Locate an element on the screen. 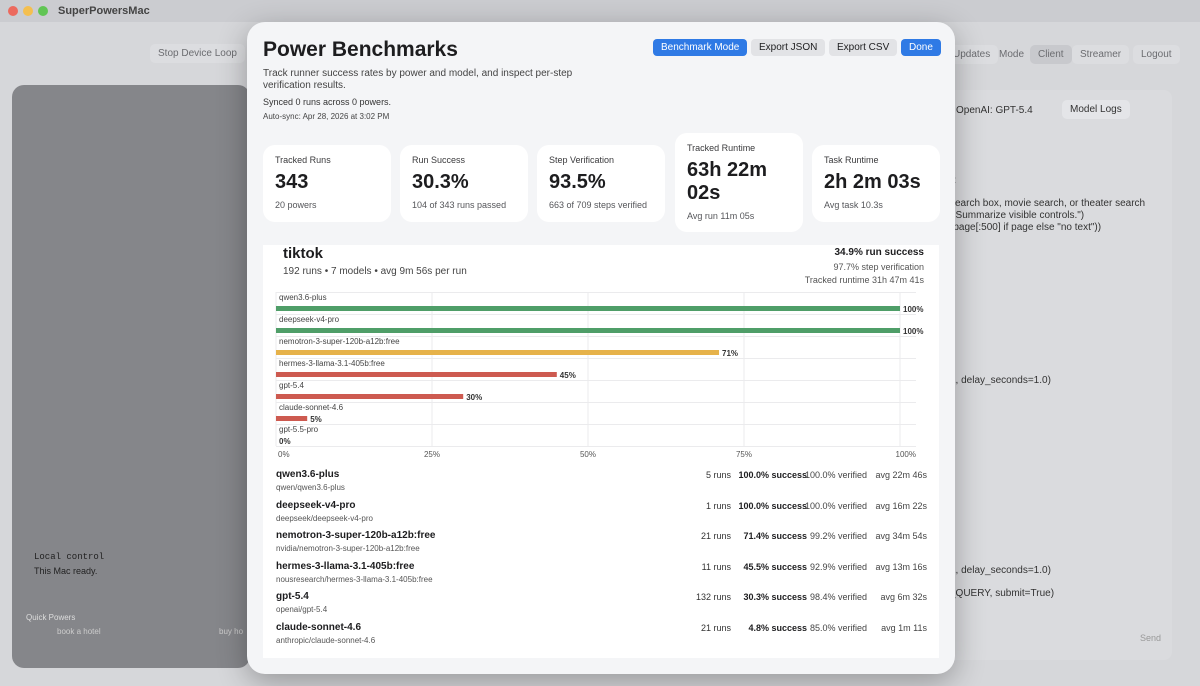 The image size is (1200, 686). model-name: deepseek-v4-pro is located at coordinates (316, 505).